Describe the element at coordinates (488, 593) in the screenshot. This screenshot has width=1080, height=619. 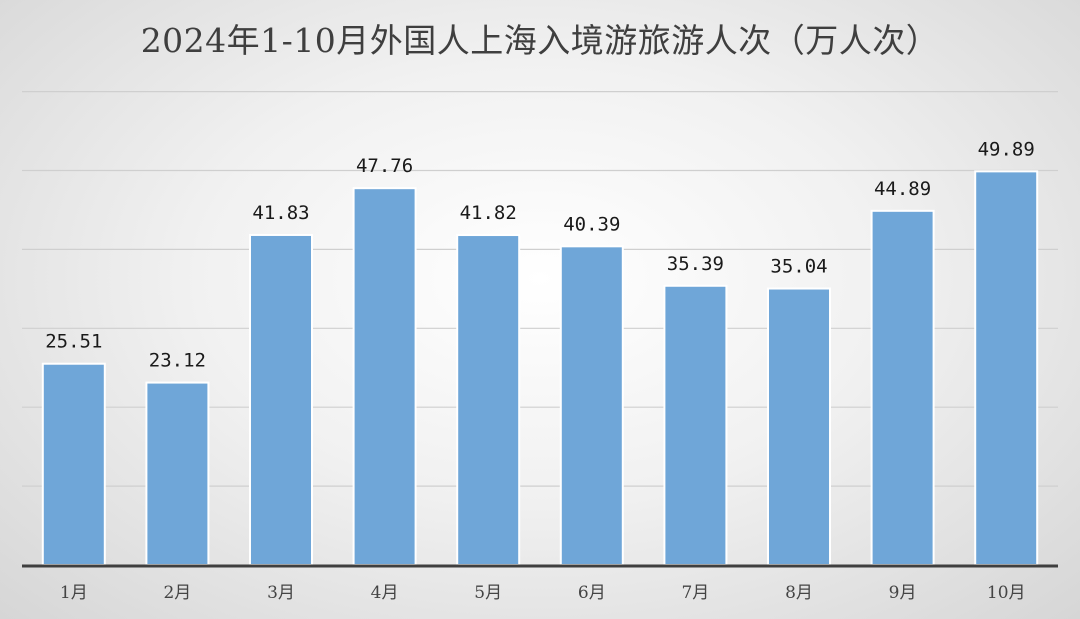
I see `x-tick-label-5: 5月` at that location.